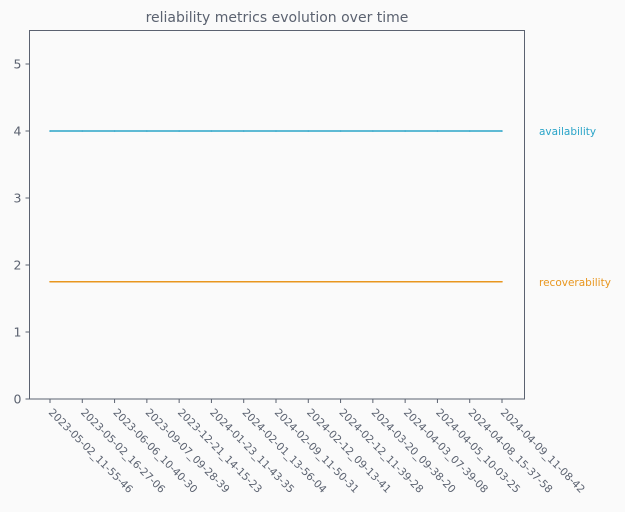 This screenshot has height=512, width=625. What do you see at coordinates (18, 198) in the screenshot?
I see `y-tick-label: 3` at bounding box center [18, 198].